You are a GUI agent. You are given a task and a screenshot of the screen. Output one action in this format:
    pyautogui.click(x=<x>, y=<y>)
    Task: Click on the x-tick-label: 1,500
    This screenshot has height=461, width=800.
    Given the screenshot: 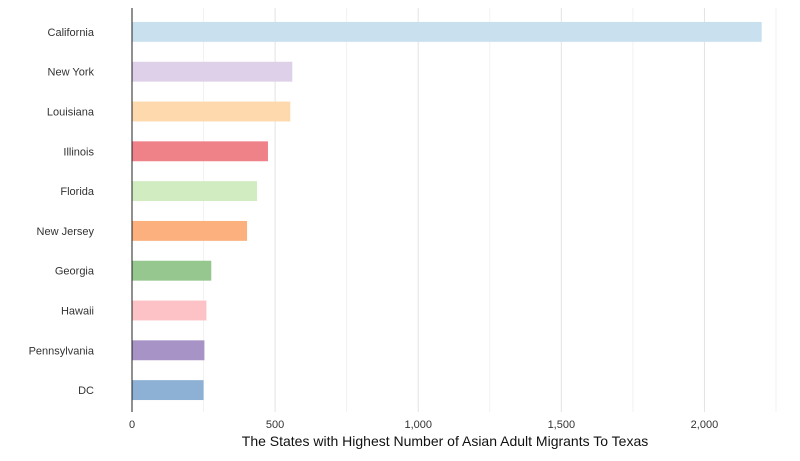 What is the action you would take?
    pyautogui.click(x=562, y=425)
    